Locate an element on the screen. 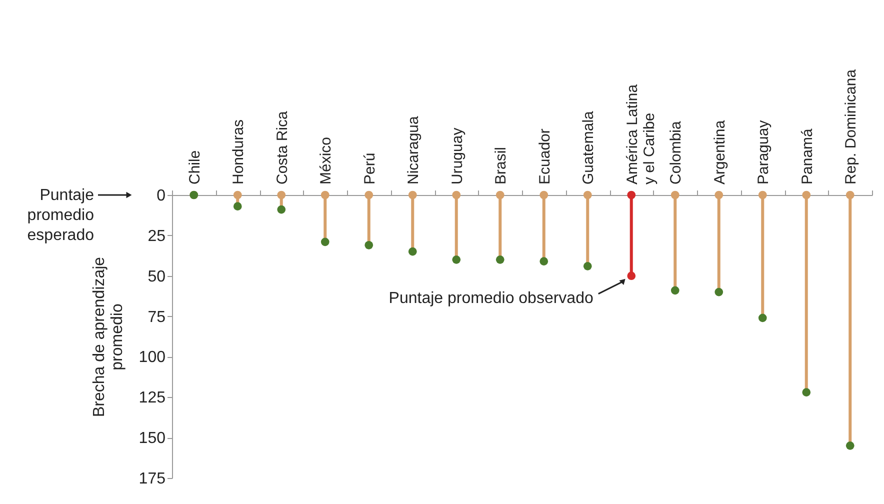 The height and width of the screenshot is (504, 884). x-tick-label: Uruguay is located at coordinates (457, 155).